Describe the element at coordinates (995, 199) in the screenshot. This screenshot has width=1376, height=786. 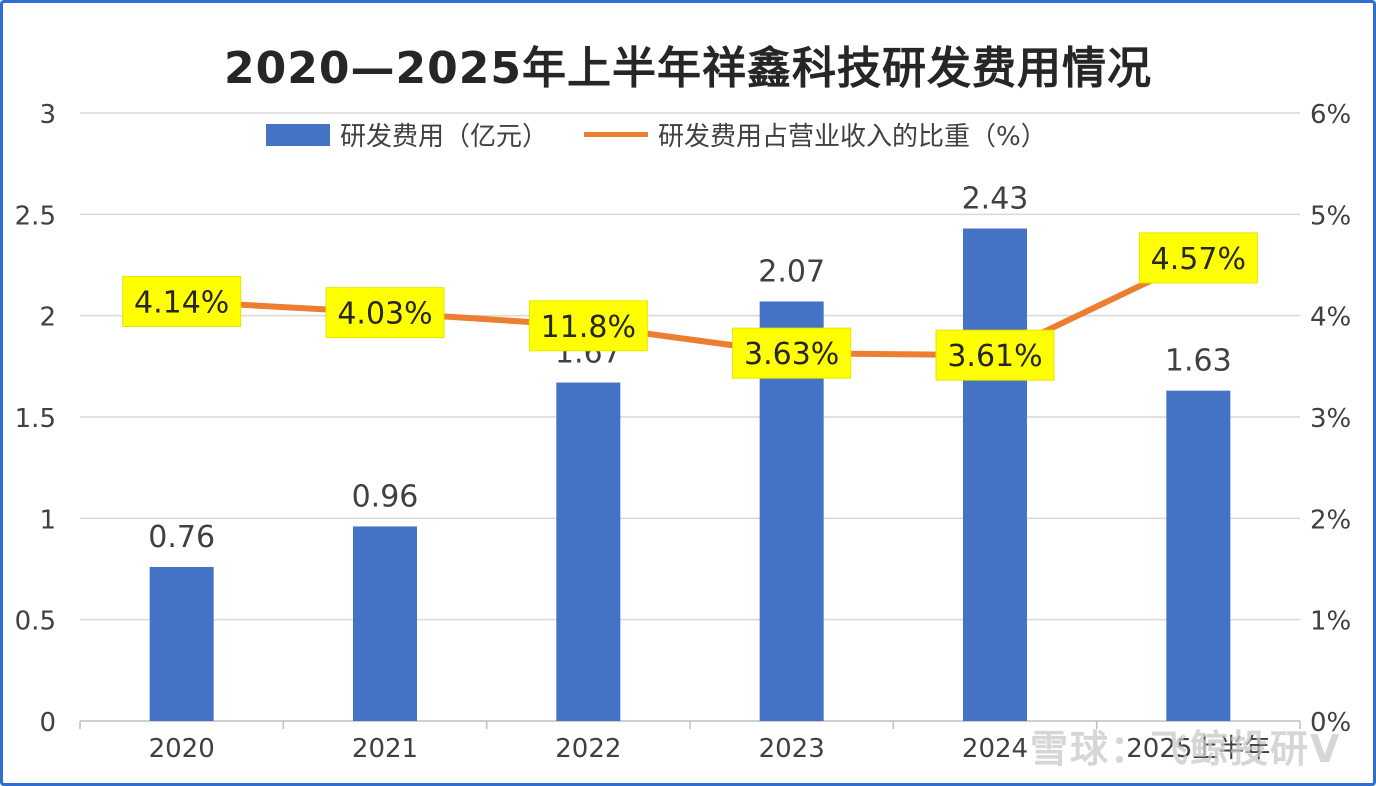
I see `bar-data-label: 2.43` at that location.